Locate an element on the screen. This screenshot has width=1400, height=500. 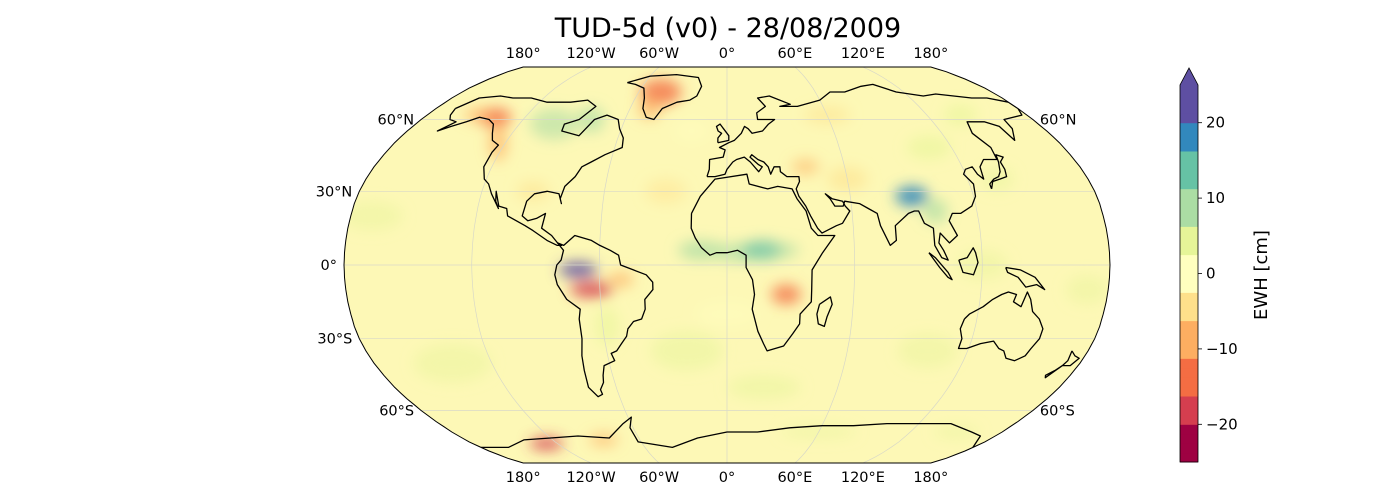
lon-tick-top: 60°E is located at coordinates (794, 54).